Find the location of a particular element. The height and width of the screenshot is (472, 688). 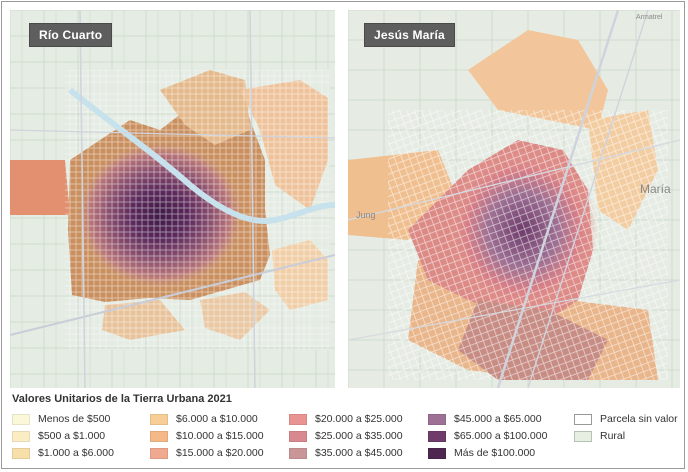

street-label: Jung is located at coordinates (366, 215).